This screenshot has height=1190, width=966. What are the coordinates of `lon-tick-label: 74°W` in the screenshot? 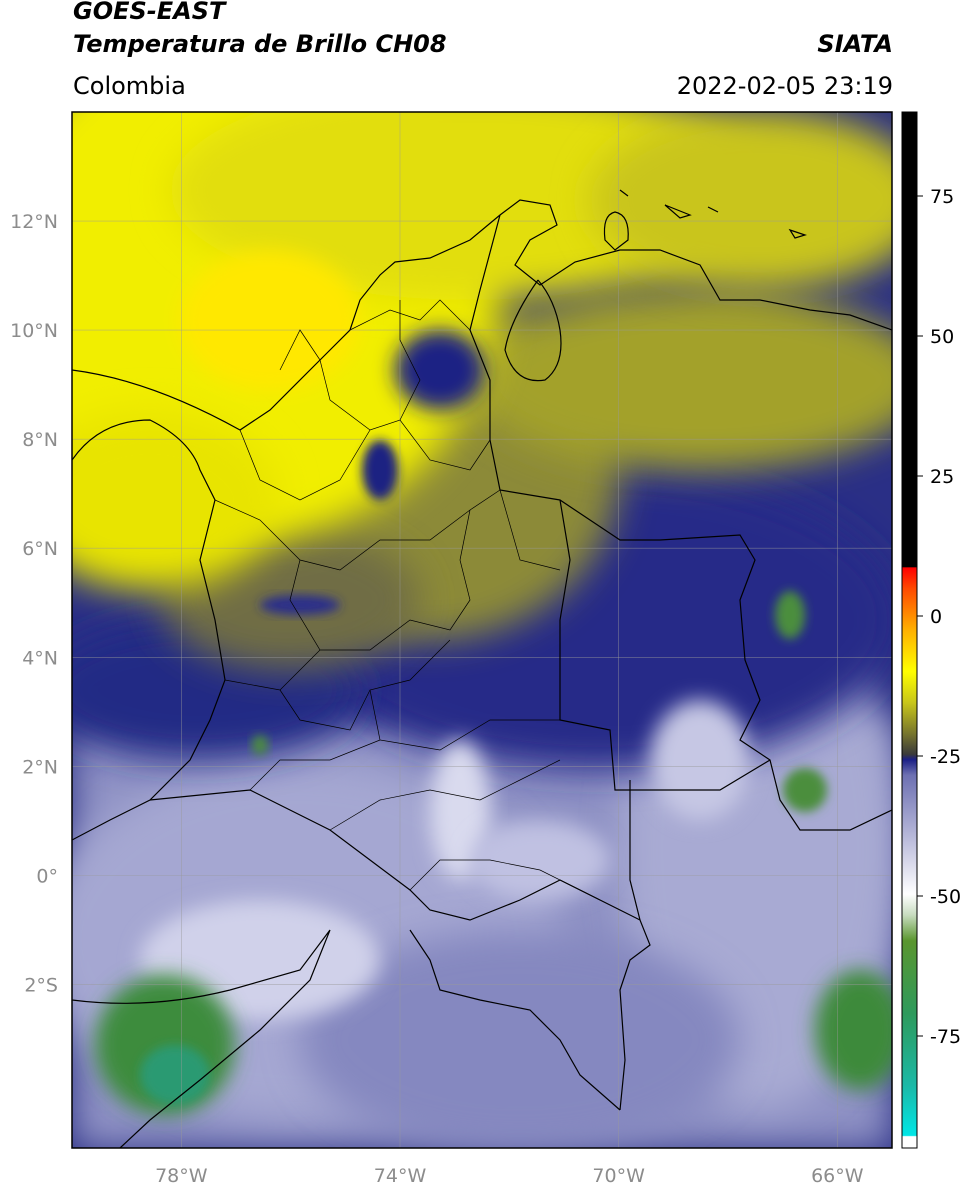 It's located at (400, 1176).